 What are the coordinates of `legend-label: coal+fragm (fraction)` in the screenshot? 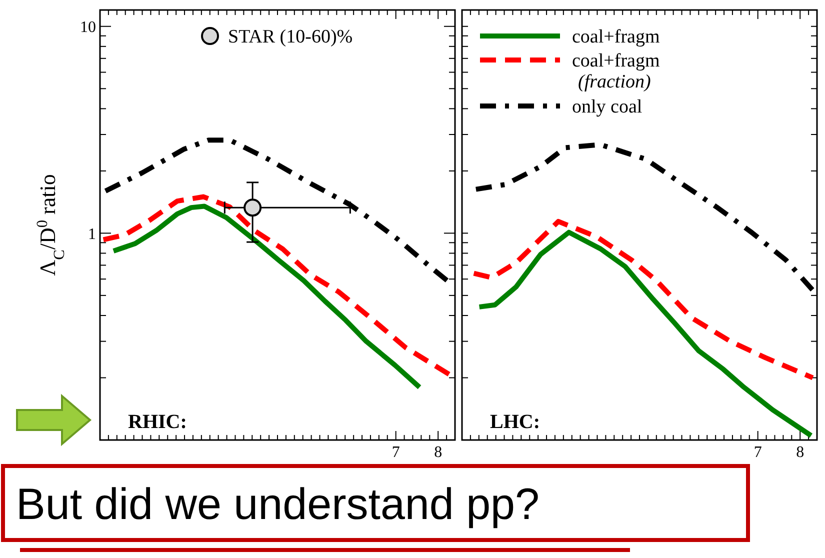 It's located at (616, 71).